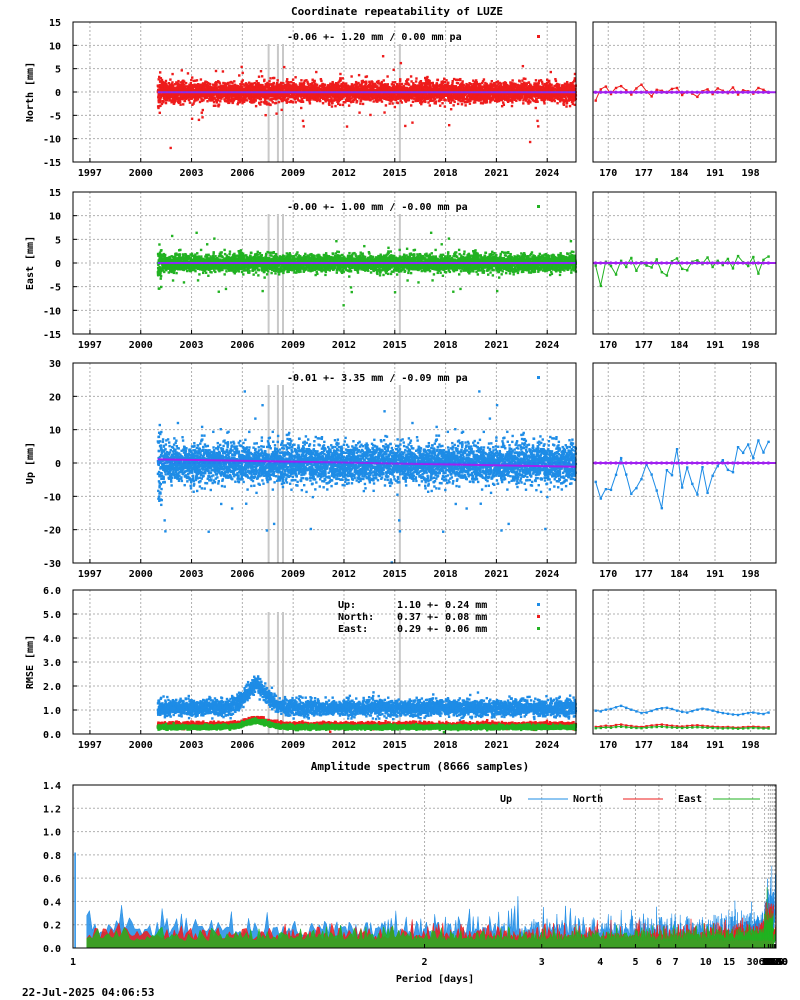  Describe the element at coordinates (88, 992) in the screenshot. I see `timestamp: 22-Jul-2025 04:06:53` at that location.